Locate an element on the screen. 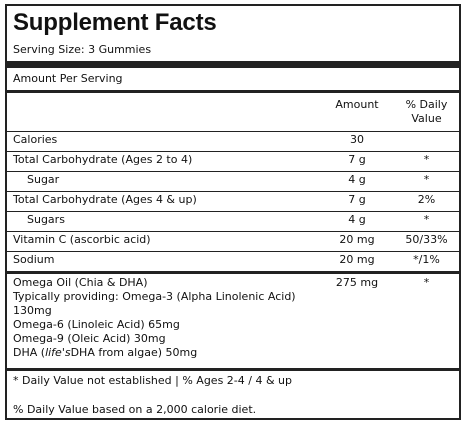 The height and width of the screenshot is (426, 471). omega-line-5: Omega-9 (Oleic Acid) 30mg is located at coordinates (89, 338).